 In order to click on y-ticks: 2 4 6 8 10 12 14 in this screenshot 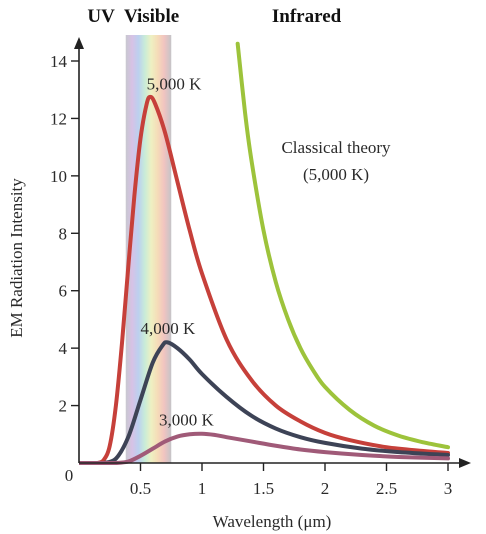, I will do `click(64, 234)`.